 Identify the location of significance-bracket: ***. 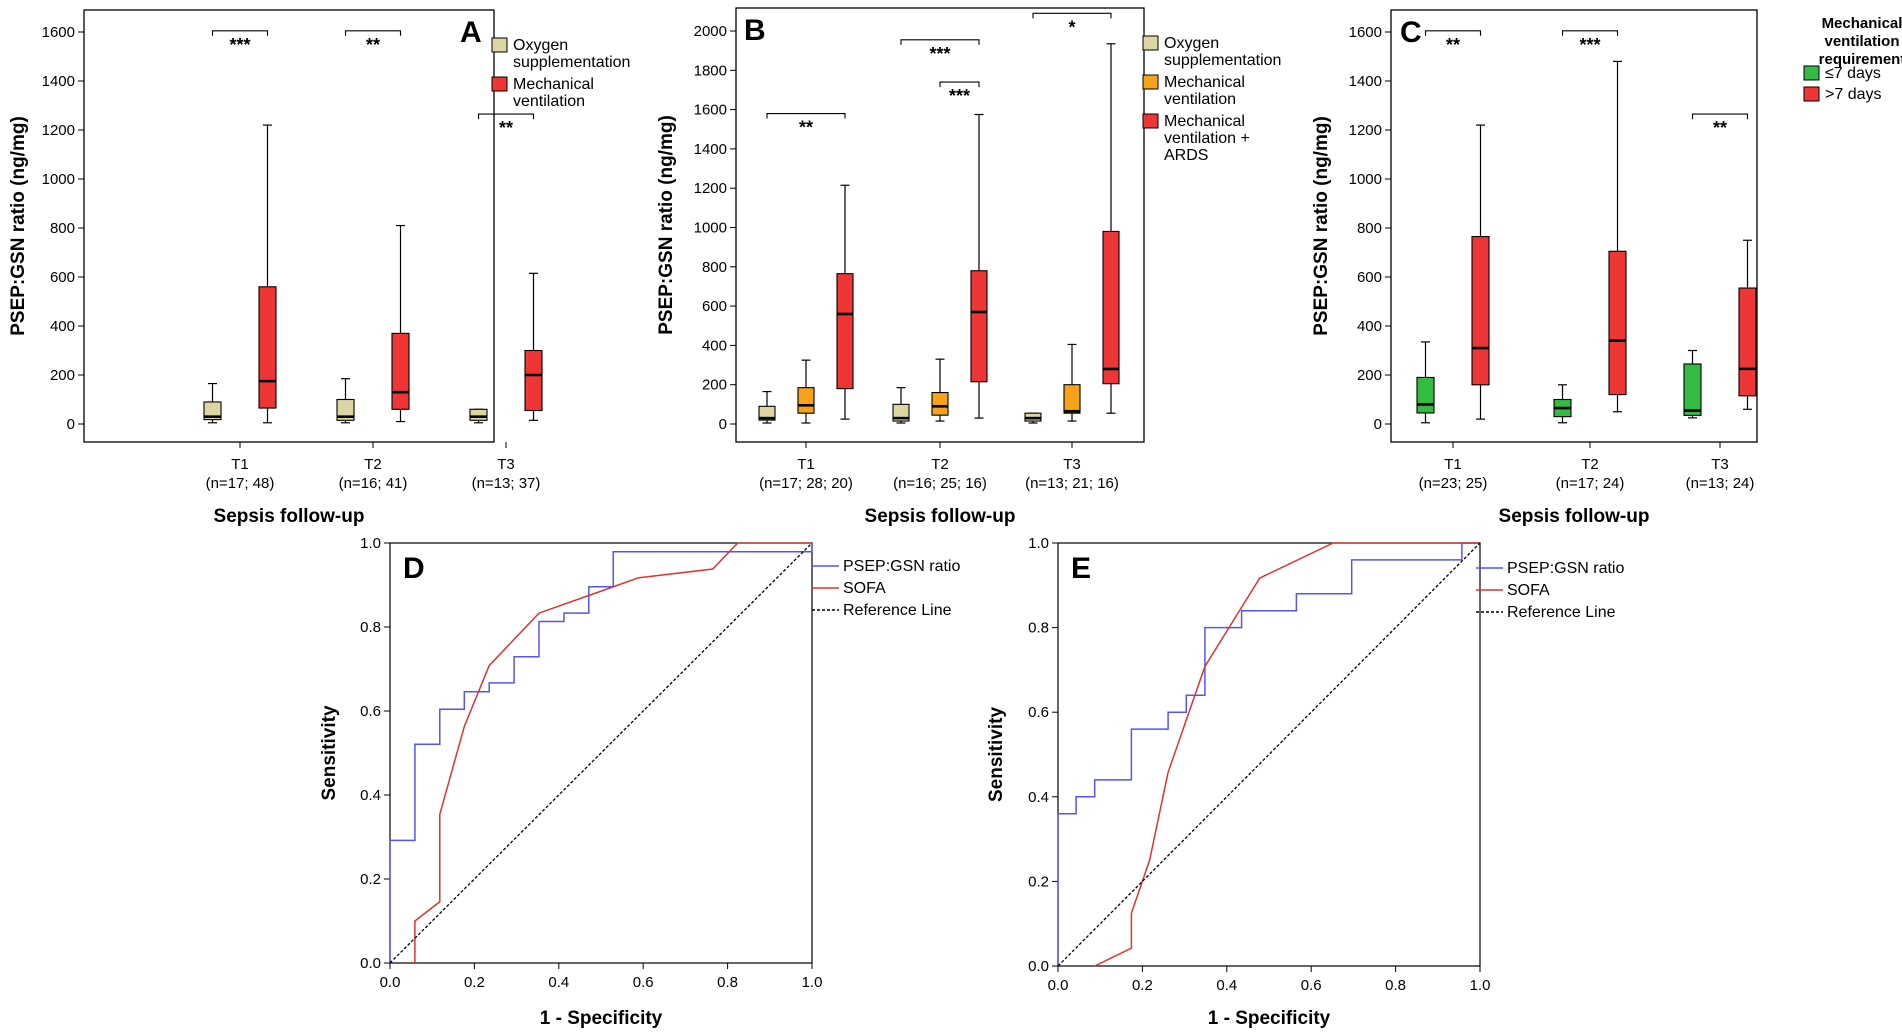
(240, 42).